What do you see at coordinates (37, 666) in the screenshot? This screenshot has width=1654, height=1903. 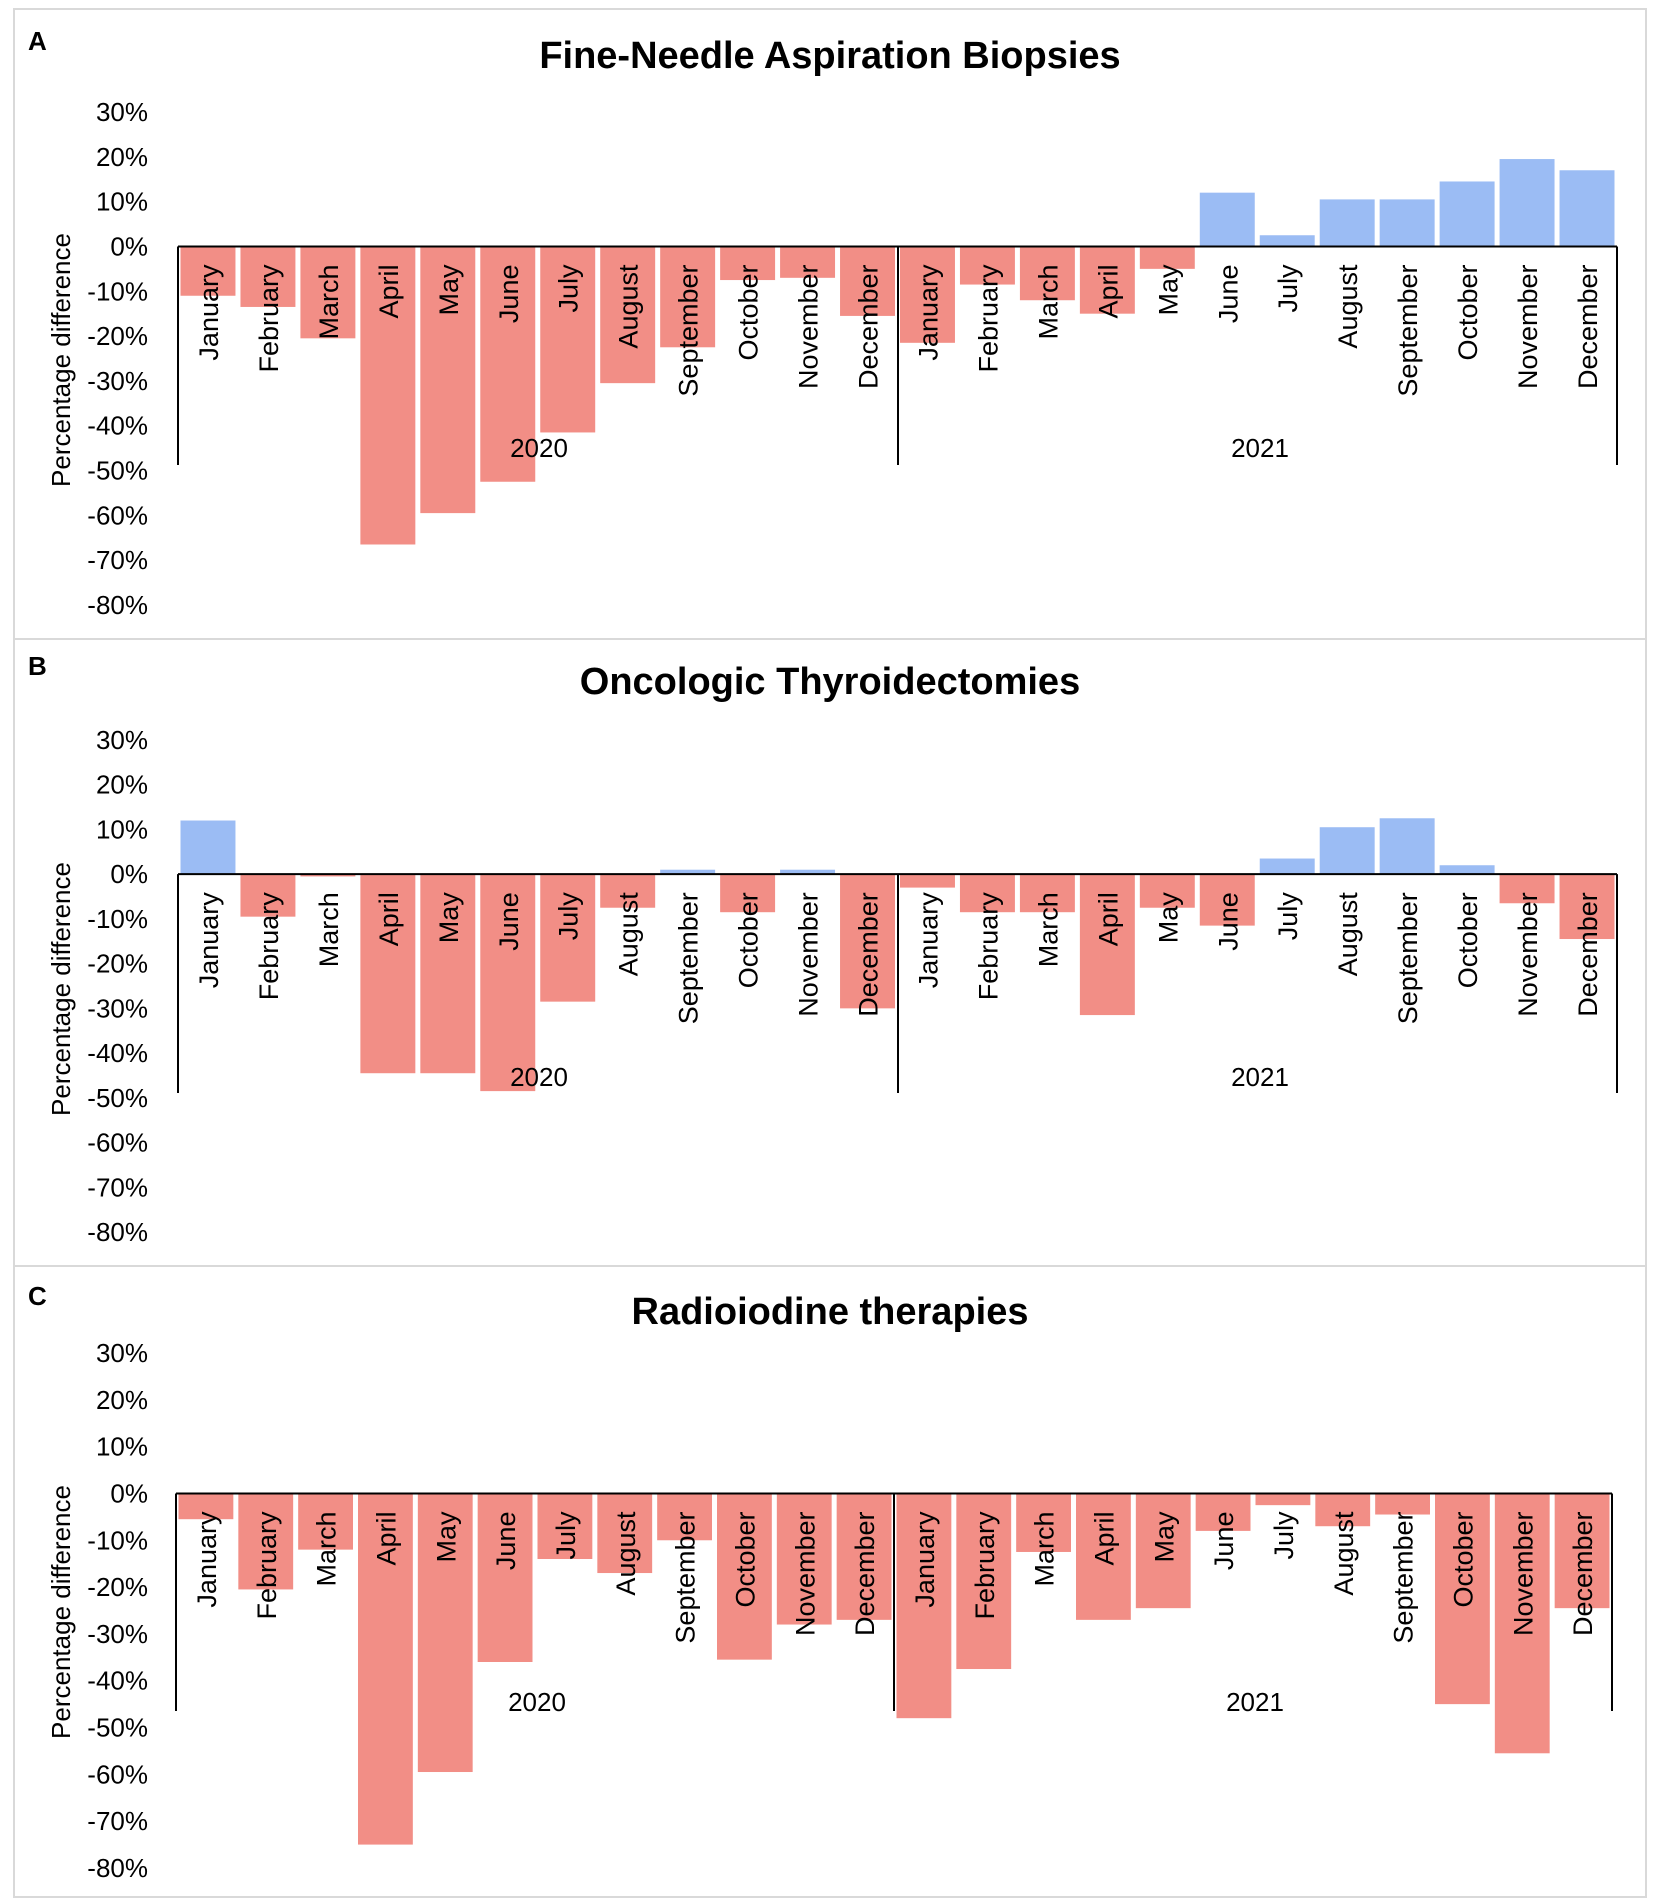 I see `panel-b-letter: B` at bounding box center [37, 666].